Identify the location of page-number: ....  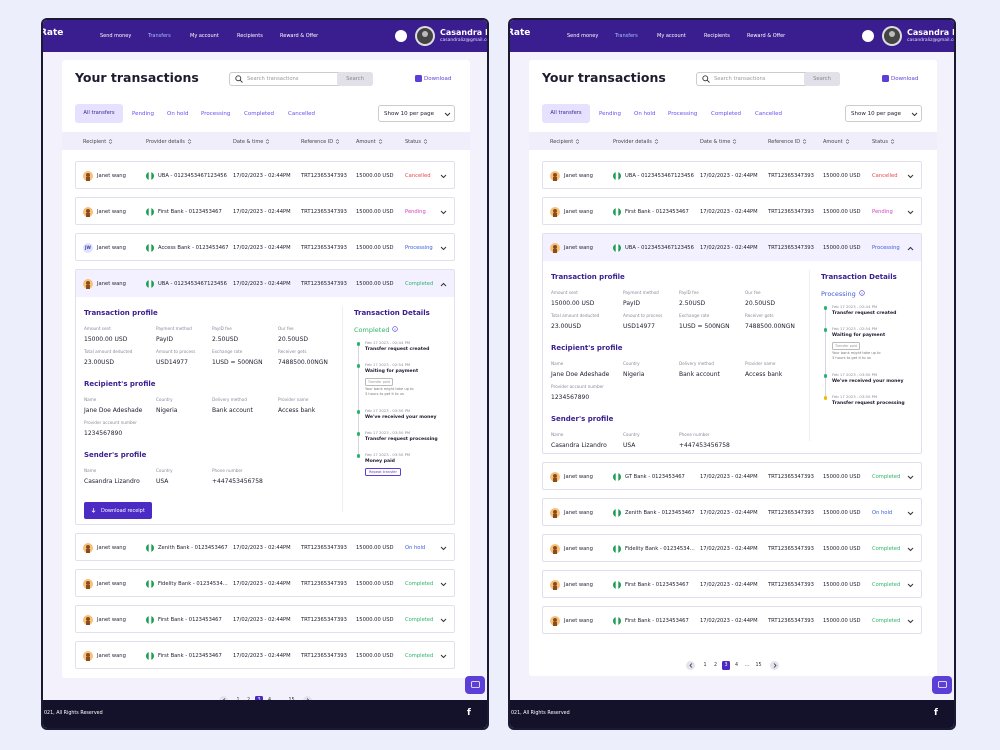
(747, 665).